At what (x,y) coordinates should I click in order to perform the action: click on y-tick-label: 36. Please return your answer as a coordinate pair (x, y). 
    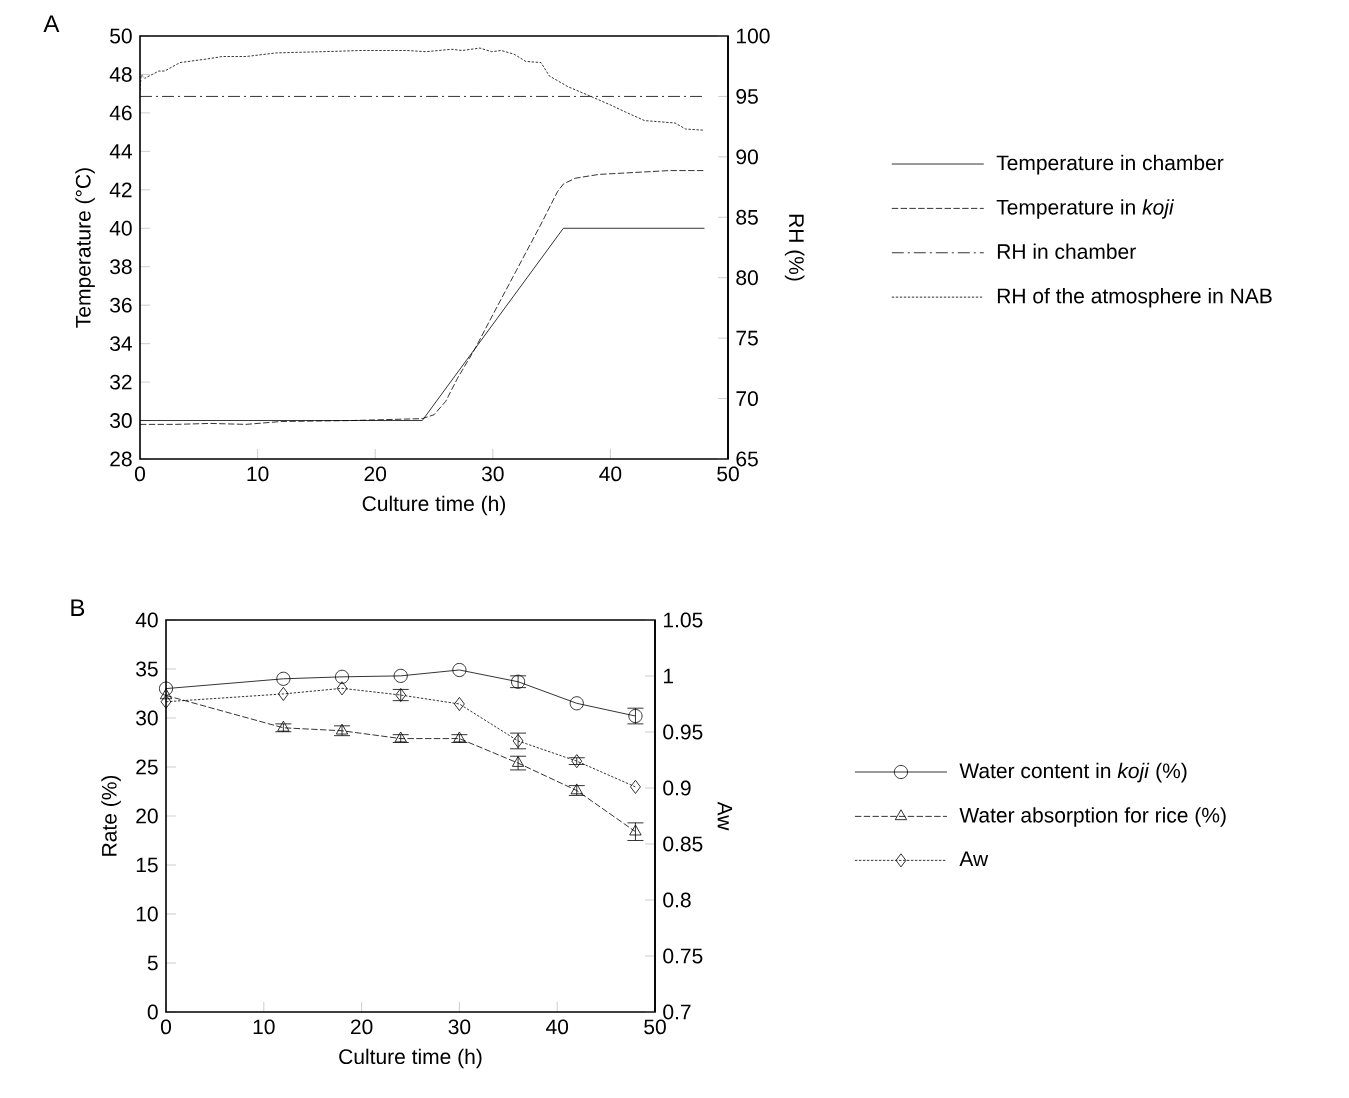
    Looking at the image, I should click on (121, 305).